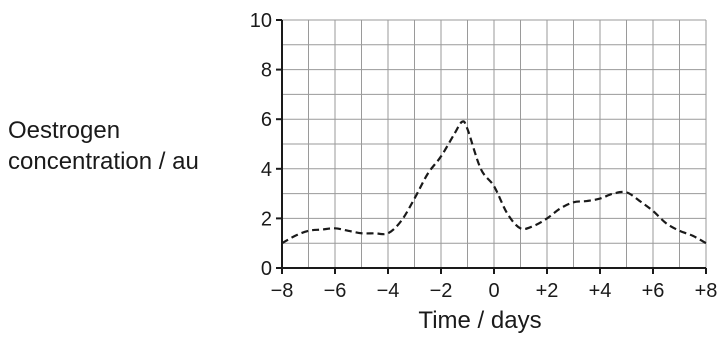 Image resolution: width=717 pixels, height=343 pixels. Describe the element at coordinates (493, 291) in the screenshot. I see `x-tick-label: 0` at that location.